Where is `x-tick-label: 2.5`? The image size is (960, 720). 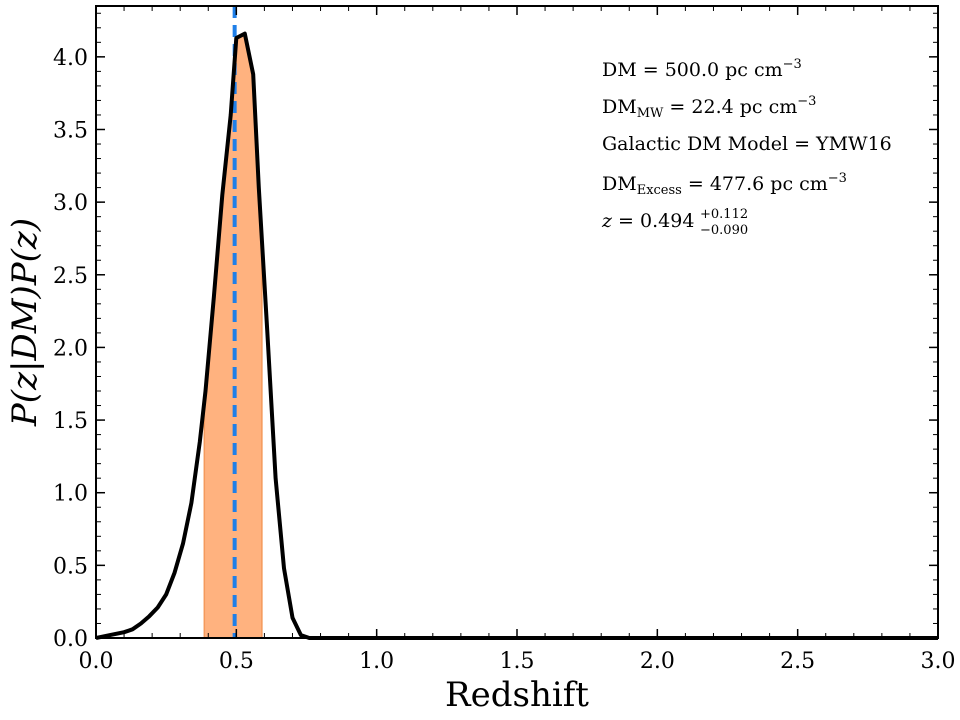 x-tick-label: 2.5 is located at coordinates (797, 661).